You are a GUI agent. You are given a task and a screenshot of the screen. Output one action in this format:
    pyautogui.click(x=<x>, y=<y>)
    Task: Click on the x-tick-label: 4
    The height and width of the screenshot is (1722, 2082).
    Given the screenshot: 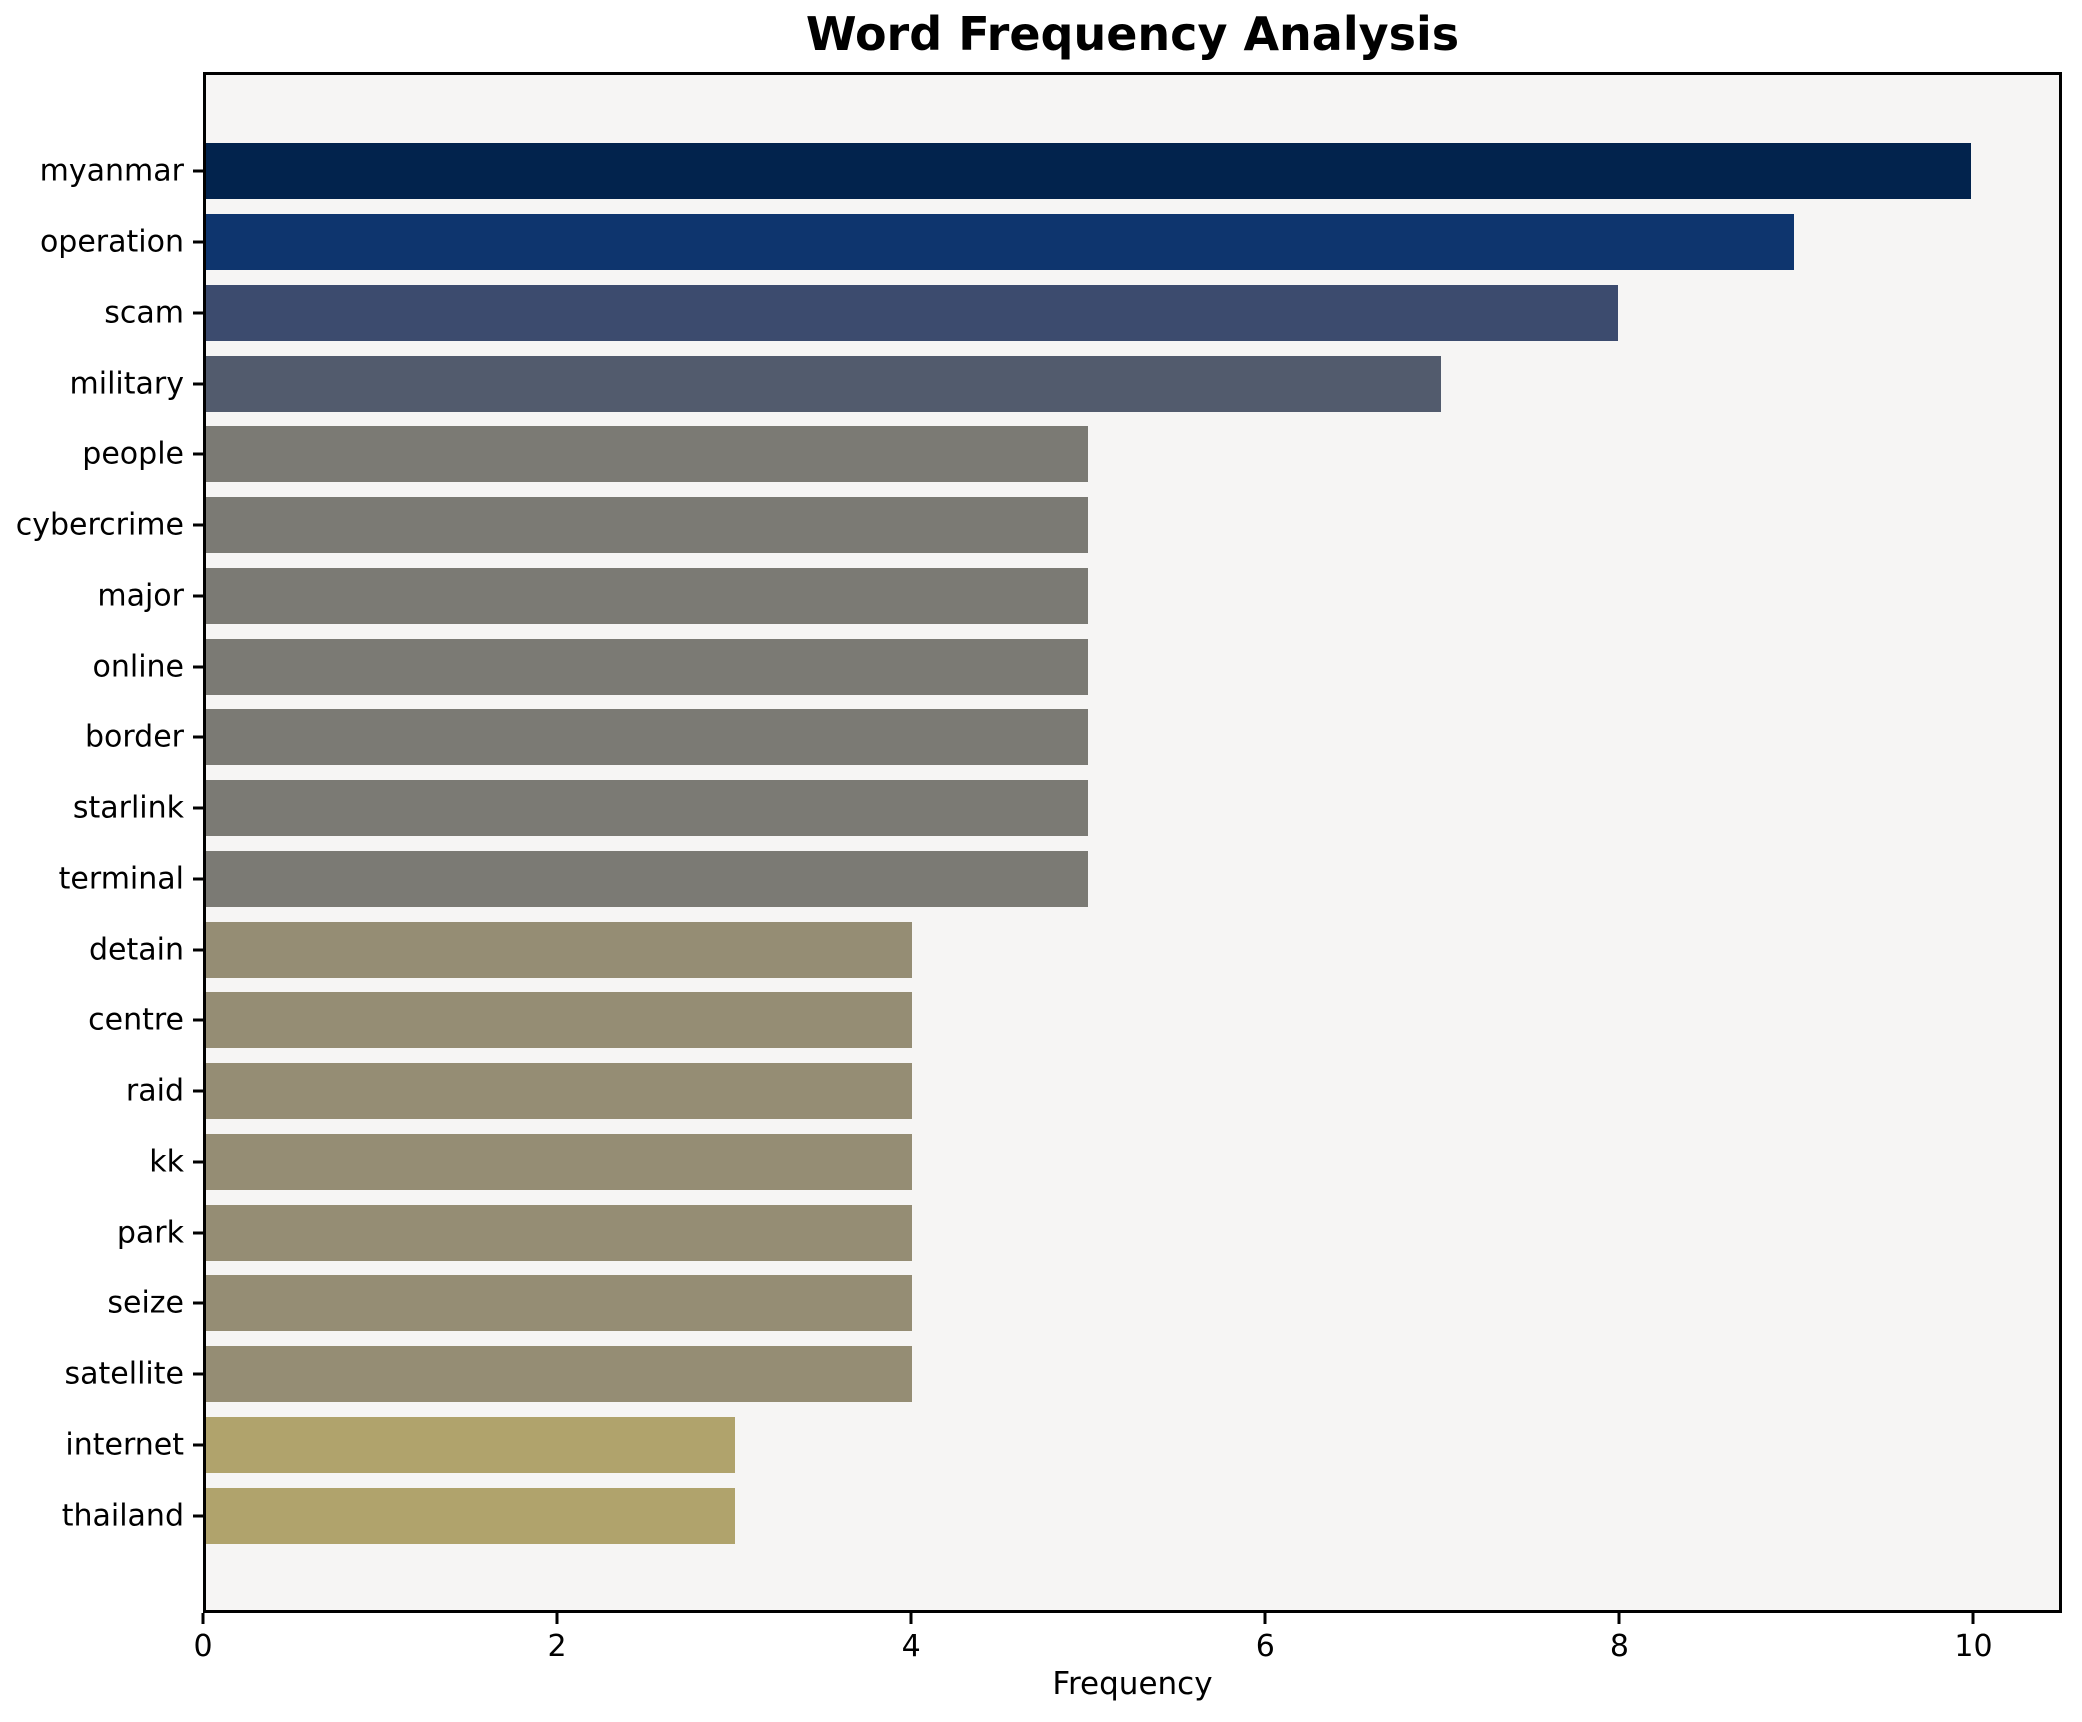 What is the action you would take?
    pyautogui.click(x=911, y=1646)
    